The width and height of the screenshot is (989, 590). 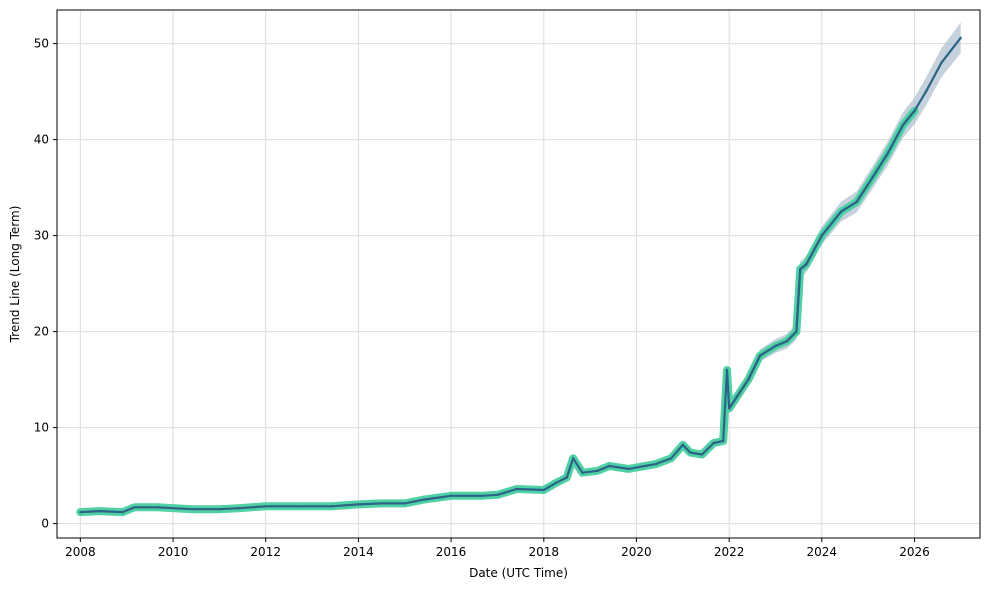 I want to click on y-tick-label: 30, so click(x=41, y=236).